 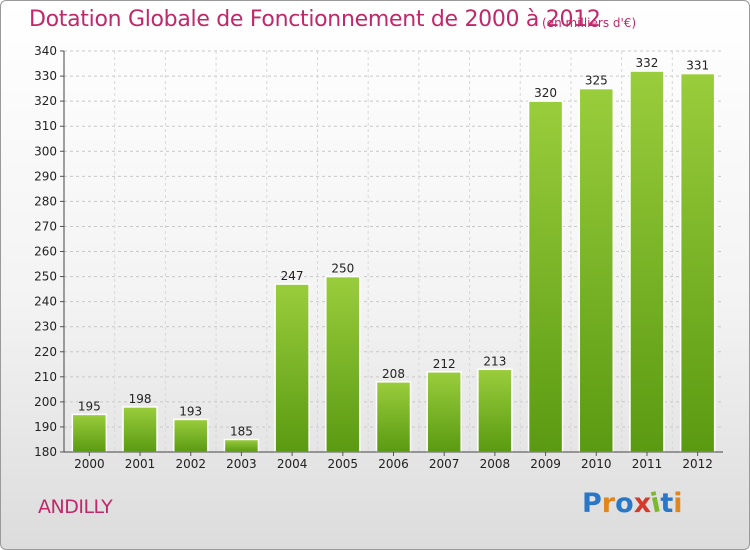 What do you see at coordinates (545, 464) in the screenshot?
I see `x-tick-label: 2009` at bounding box center [545, 464].